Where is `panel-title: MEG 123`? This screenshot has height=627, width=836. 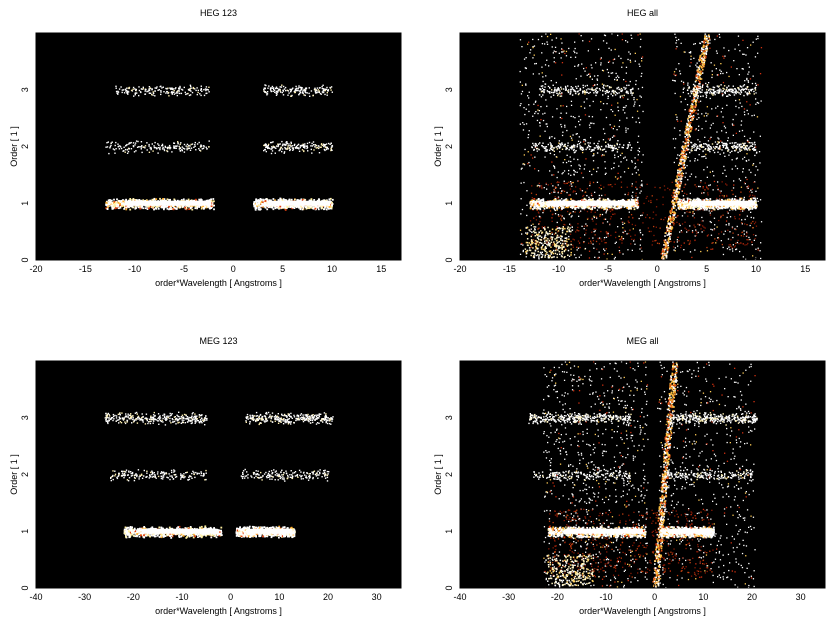 panel-title: MEG 123 is located at coordinates (218, 341).